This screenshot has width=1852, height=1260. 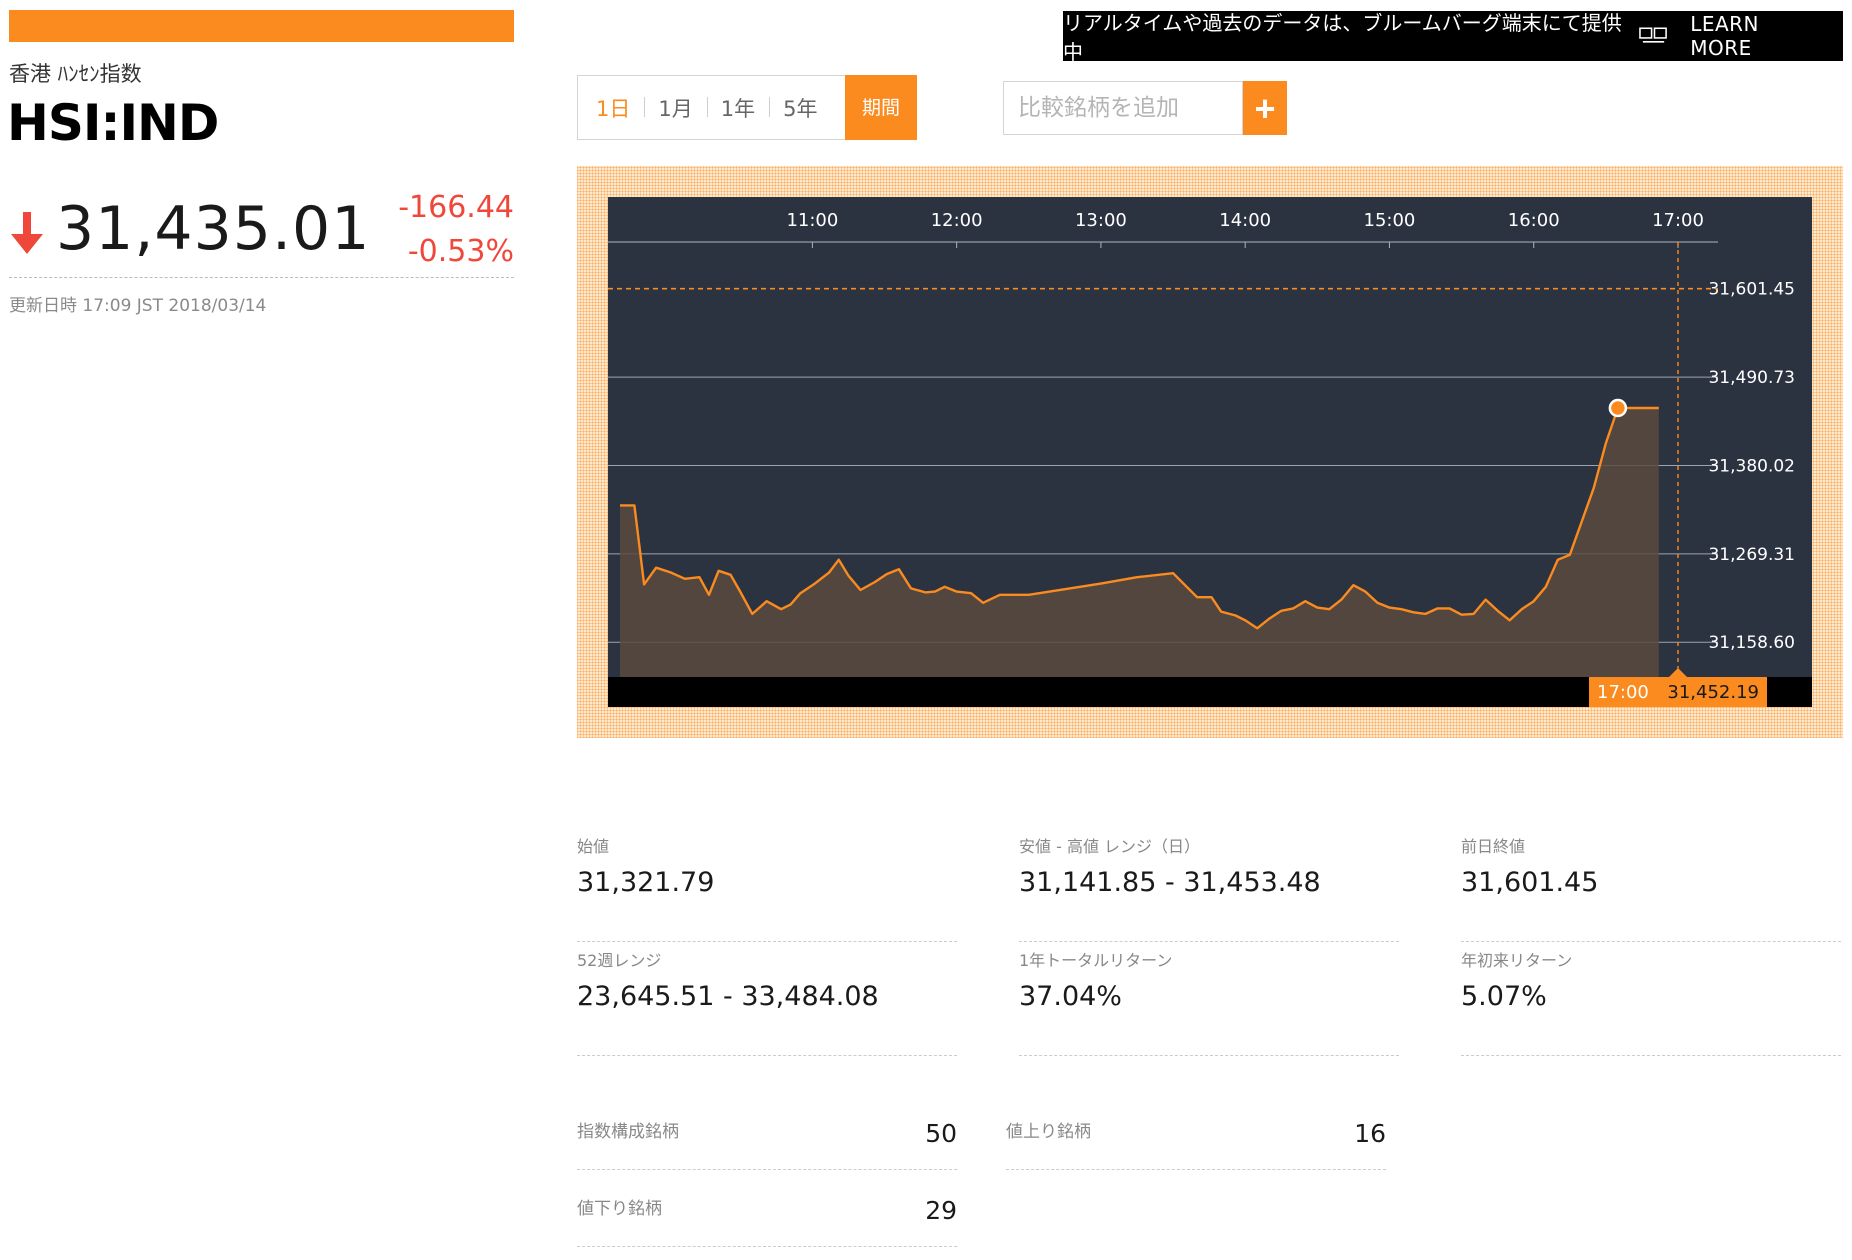 What do you see at coordinates (1342, 37) in the screenshot?
I see `banner-text: リアルタイムや過去のデータは、ブルームバーグ端末にて提供中` at bounding box center [1342, 37].